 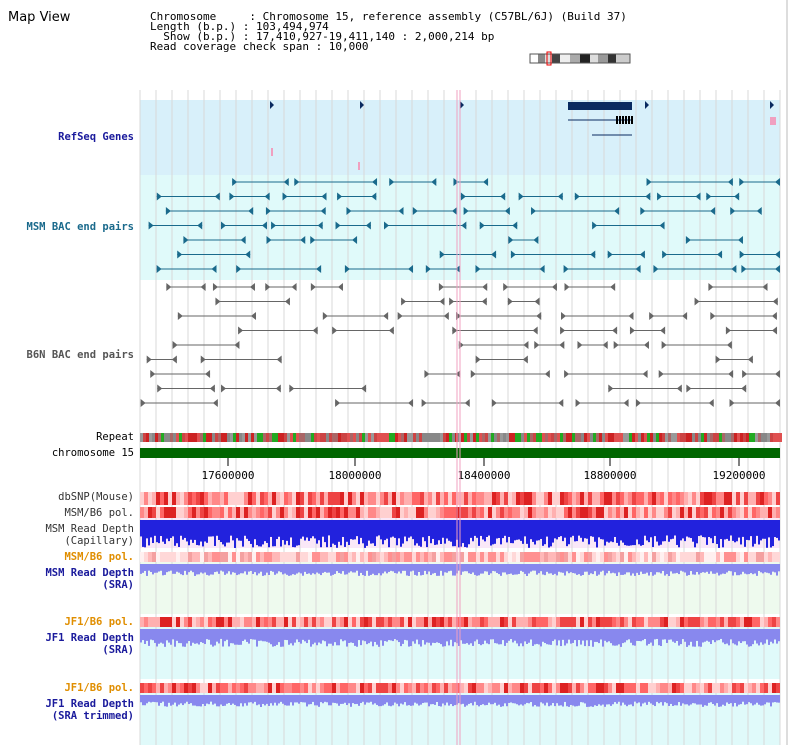 What do you see at coordinates (89, 529) in the screenshot?
I see `msm-read-depth-capillary-label: MSM Read Depth` at bounding box center [89, 529].